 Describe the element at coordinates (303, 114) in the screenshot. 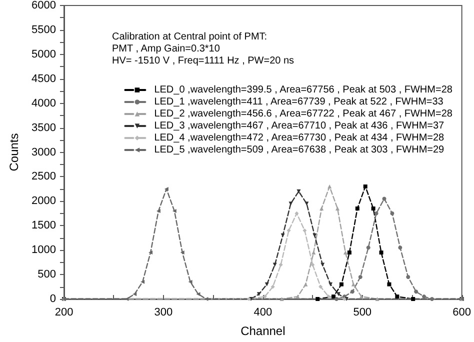

I see `legend-label: LED_2 ,wavelength=456.6 , Area=67722 , Peak at 467 , FWHM=28` at that location.